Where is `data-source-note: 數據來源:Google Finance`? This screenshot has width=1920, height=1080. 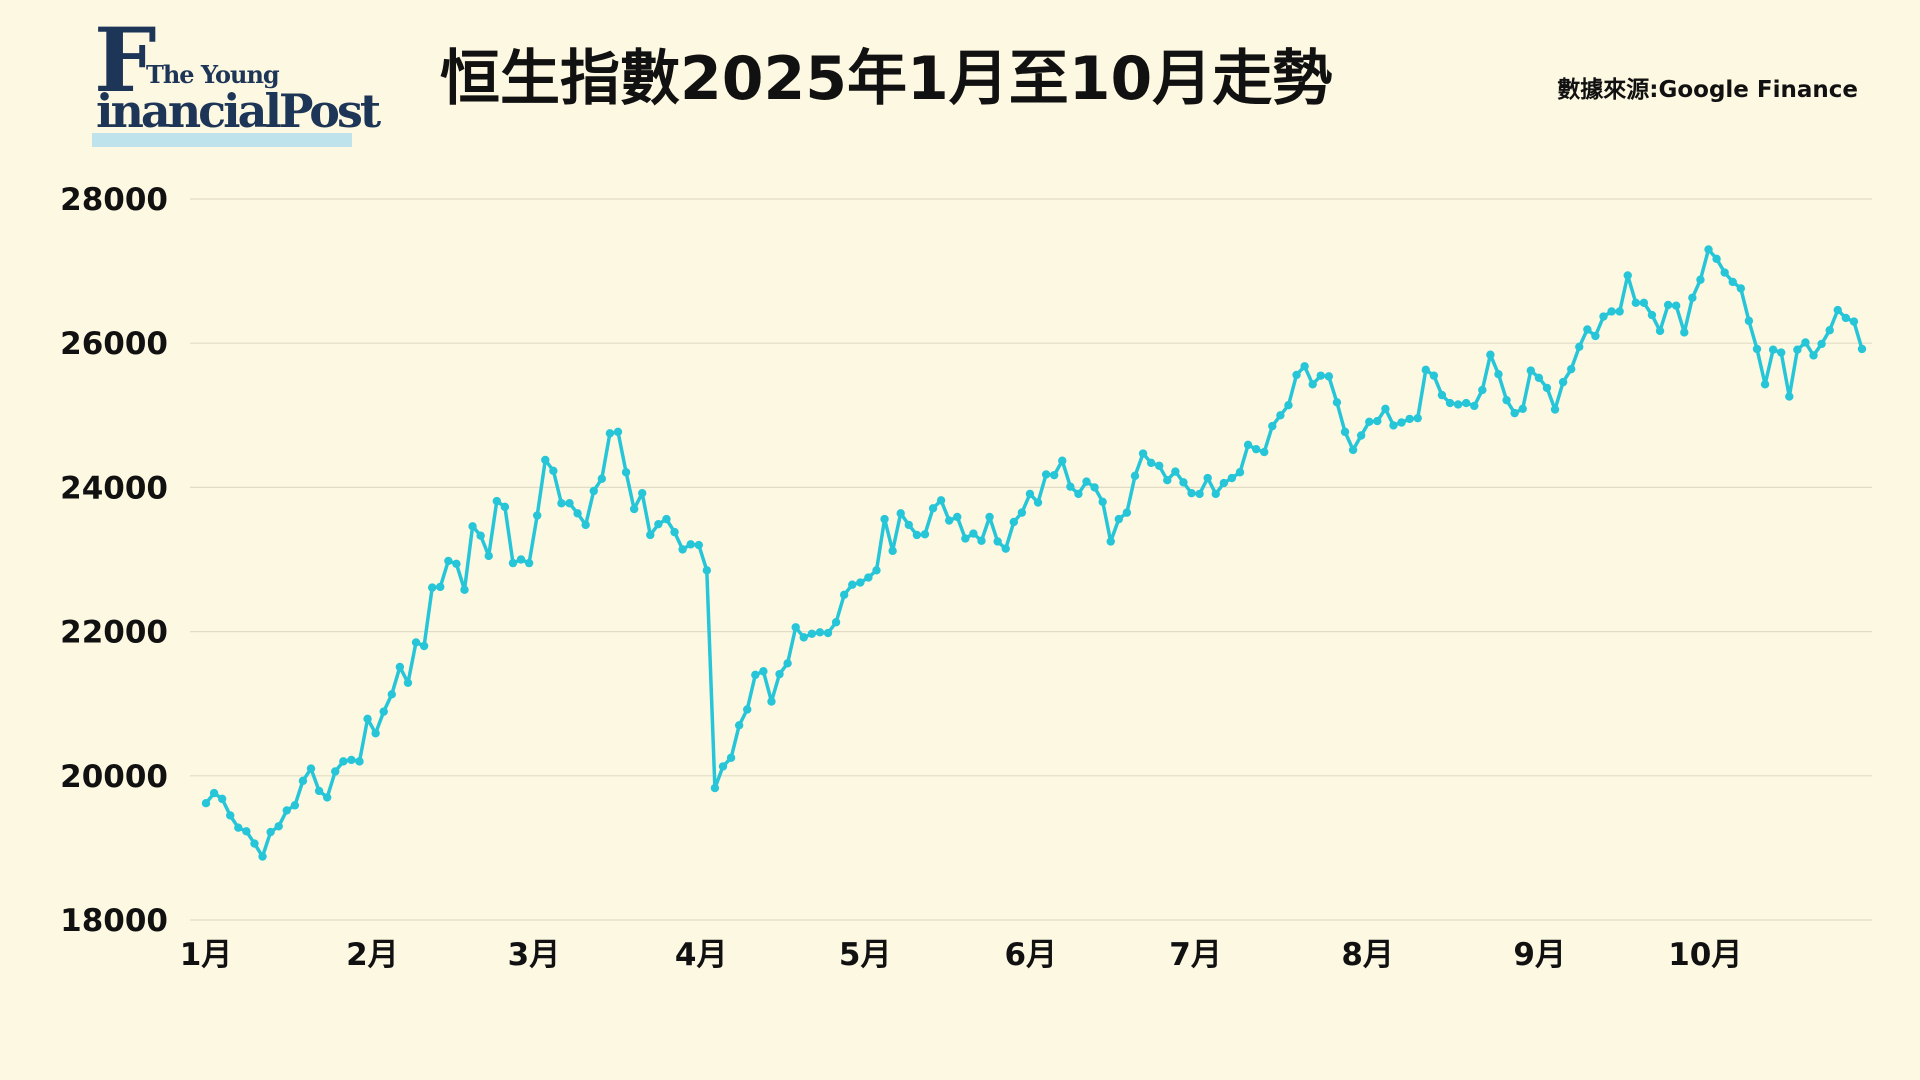 data-source-note: 數據來源:Google Finance is located at coordinates (1707, 90).